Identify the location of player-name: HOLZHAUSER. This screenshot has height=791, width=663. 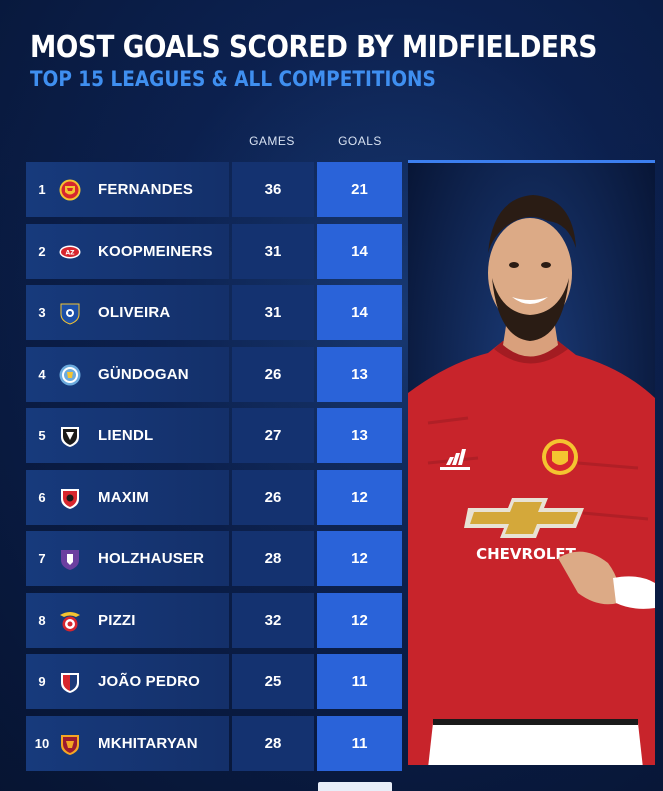
(151, 558).